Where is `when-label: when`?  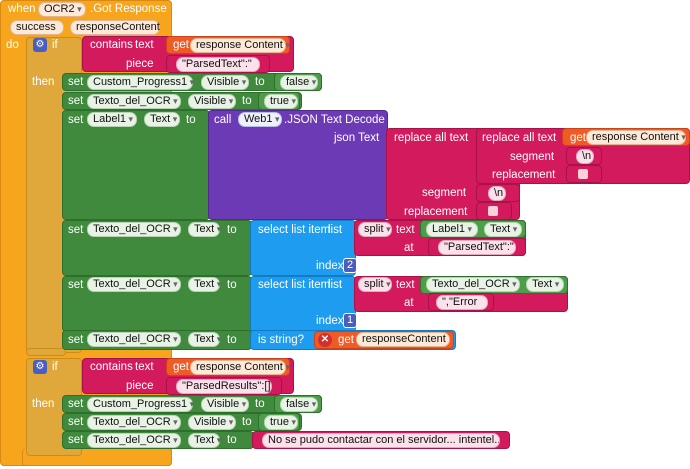
when-label: when is located at coordinates (22, 9).